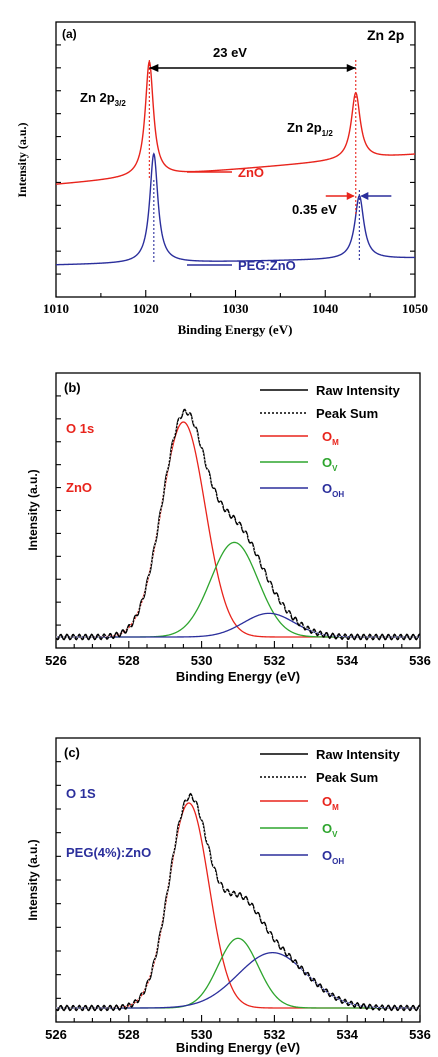 The width and height of the screenshot is (438, 1057). What do you see at coordinates (56, 1034) in the screenshot?
I see `panel-c-xtick-label: 526` at bounding box center [56, 1034].